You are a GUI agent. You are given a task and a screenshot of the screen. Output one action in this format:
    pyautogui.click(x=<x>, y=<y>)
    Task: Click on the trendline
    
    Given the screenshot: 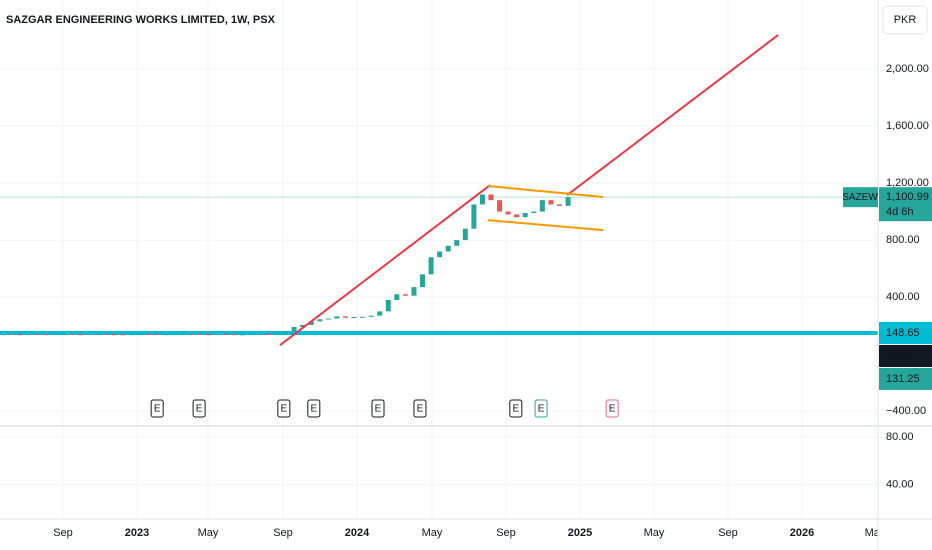 What is the action you would take?
    pyautogui.click(x=545, y=225)
    